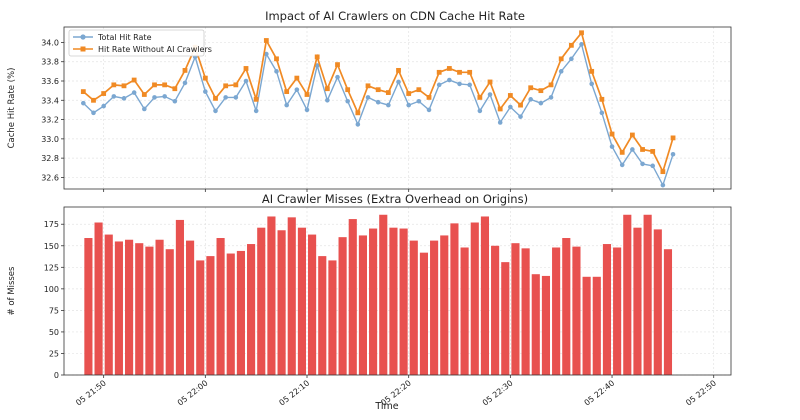 Image resolution: width=800 pixels, height=420 pixels. Describe the element at coordinates (193, 392) in the screenshot. I see `x-tick-label: 05 22:00` at that location.